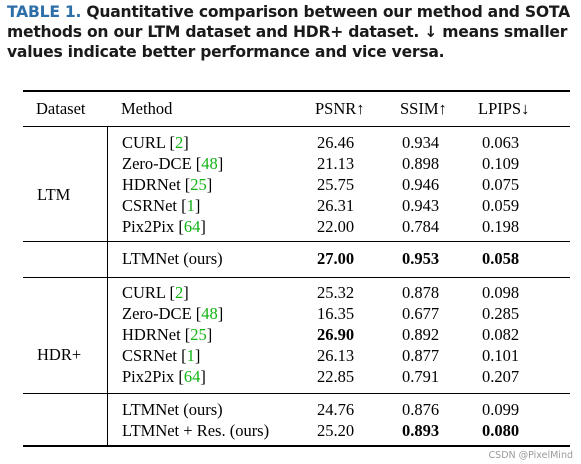 The height and width of the screenshot is (464, 581). What do you see at coordinates (167, 334) in the screenshot?
I see `hdr-row-3-method: HDRNet [25]` at bounding box center [167, 334].